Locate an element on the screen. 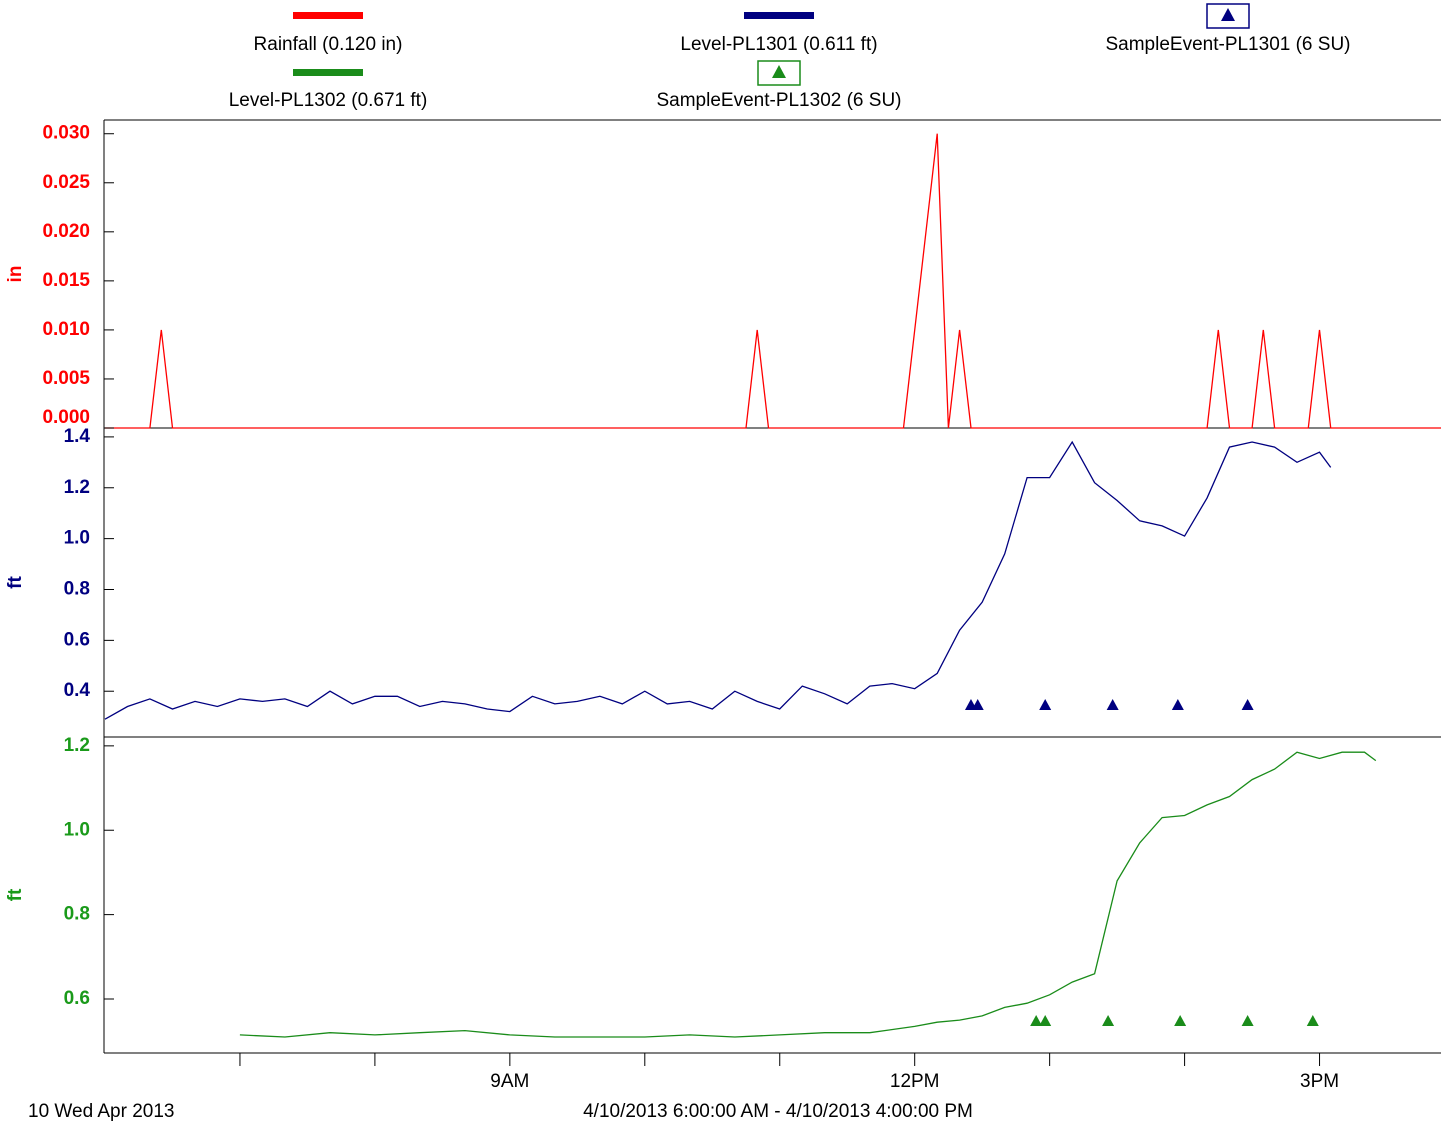 This screenshot has height=1127, width=1441. x-tick-label: 3PM is located at coordinates (1319, 1081).